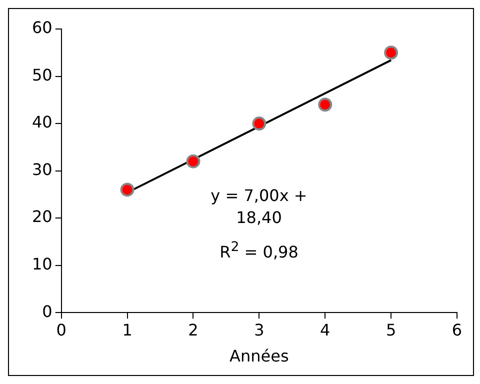 Image resolution: width=480 pixels, height=384 pixels. Describe the element at coordinates (42, 169) in the screenshot. I see `y-tick-label: 30` at that location.